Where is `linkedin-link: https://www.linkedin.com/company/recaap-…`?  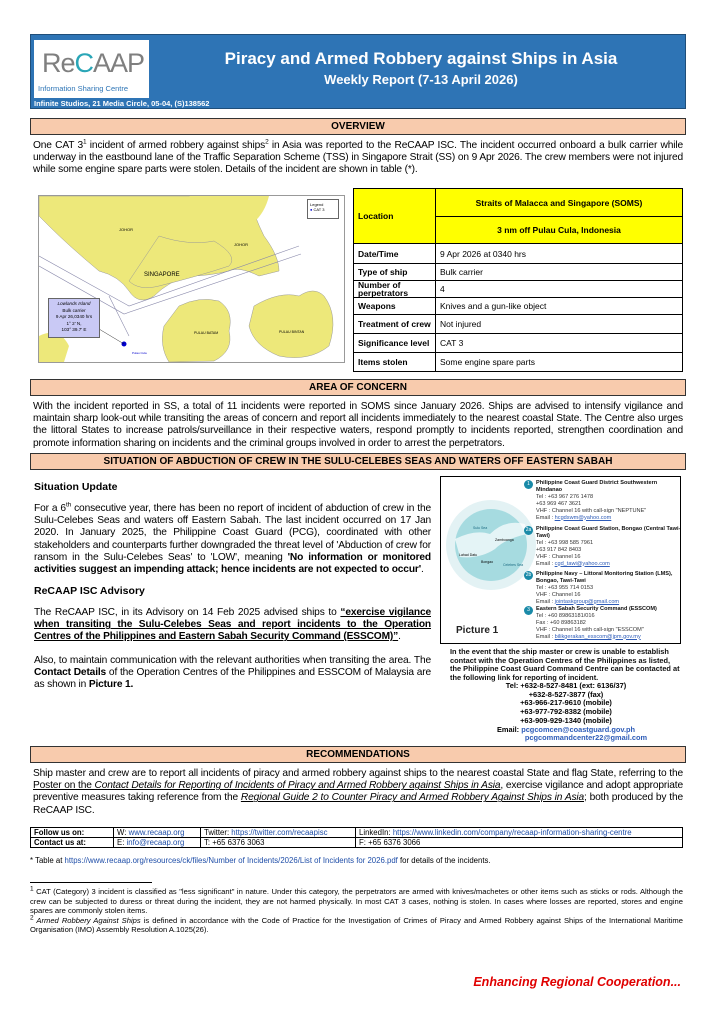 linkedin-link: https://www.linkedin.com/company/recaap-… is located at coordinates (512, 832).